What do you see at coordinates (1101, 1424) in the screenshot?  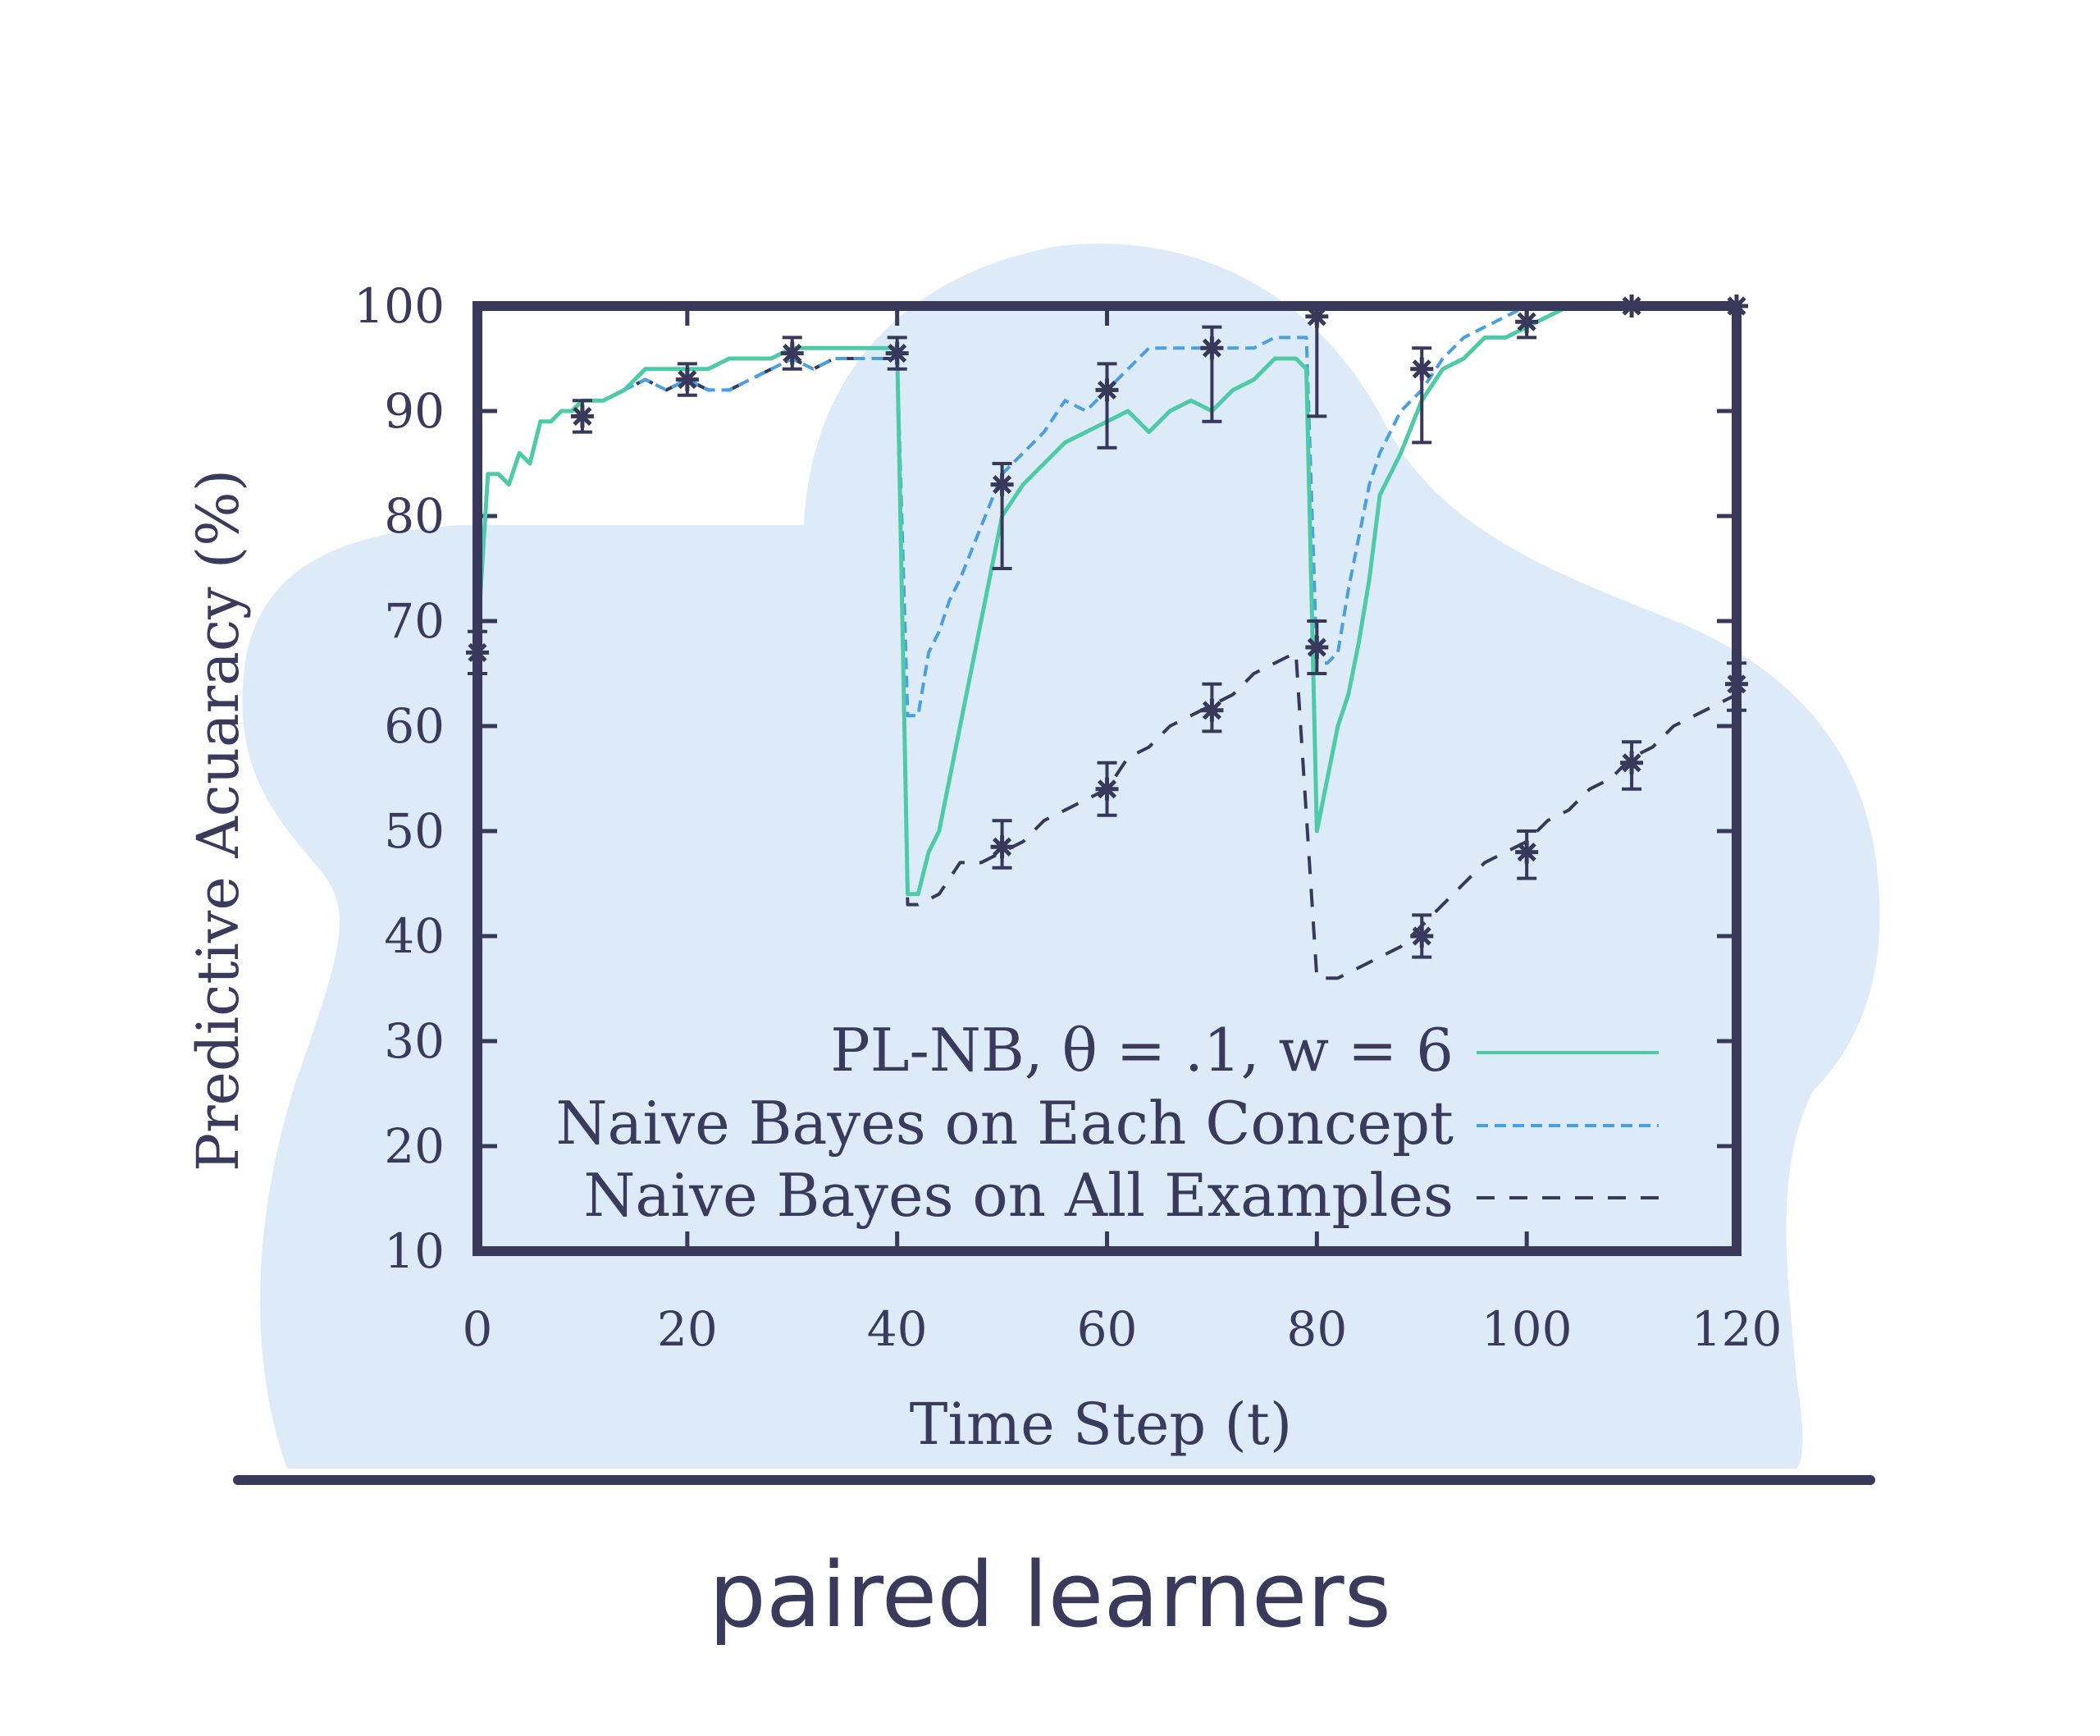 I see `x-axis-label: Time Step (t)` at bounding box center [1101, 1424].